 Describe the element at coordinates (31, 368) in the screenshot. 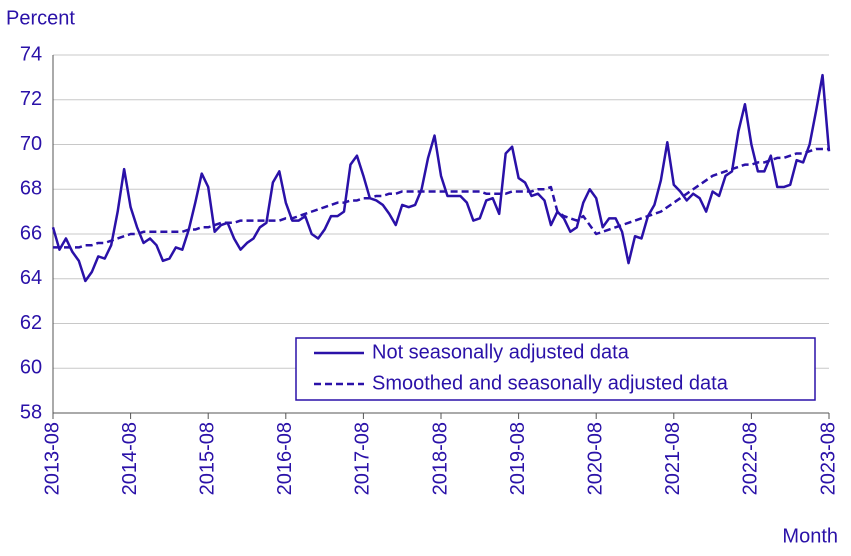

I see `y-tick-label: 60` at that location.